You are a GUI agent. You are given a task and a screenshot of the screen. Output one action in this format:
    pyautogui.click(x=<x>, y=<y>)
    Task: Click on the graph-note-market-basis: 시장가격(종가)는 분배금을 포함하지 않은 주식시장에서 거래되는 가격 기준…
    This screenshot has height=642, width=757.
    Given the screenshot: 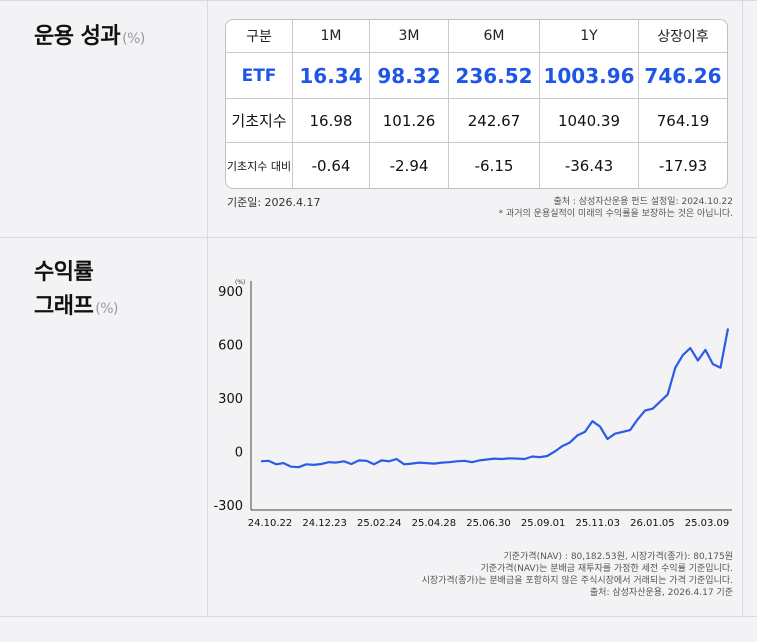 What is the action you would take?
    pyautogui.click(x=577, y=581)
    